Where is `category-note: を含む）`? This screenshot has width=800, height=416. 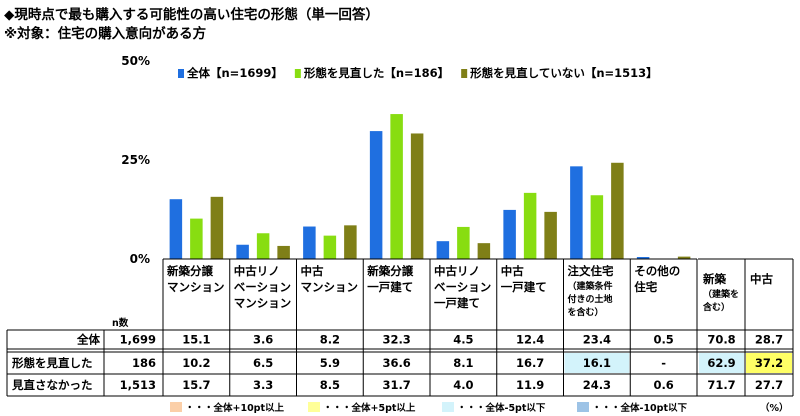 category-note: を含む） is located at coordinates (586, 312).